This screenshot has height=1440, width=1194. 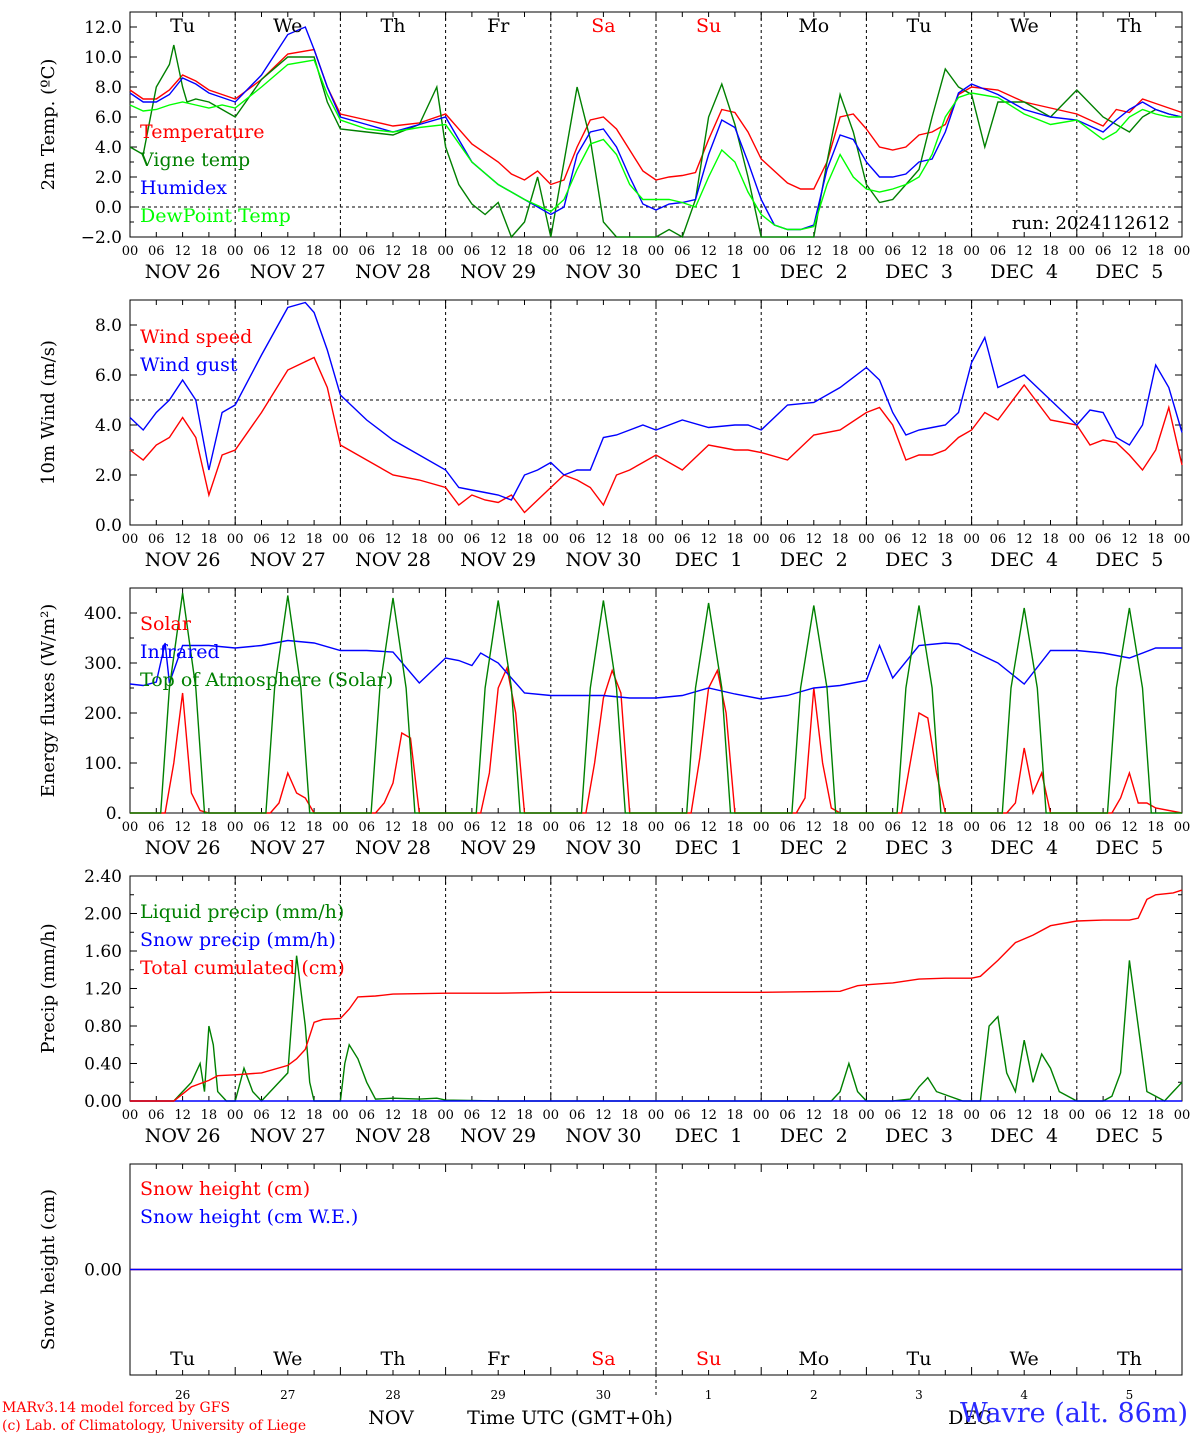 I want to click on y-axis-label: Snow height (cm), so click(x=48, y=1269).